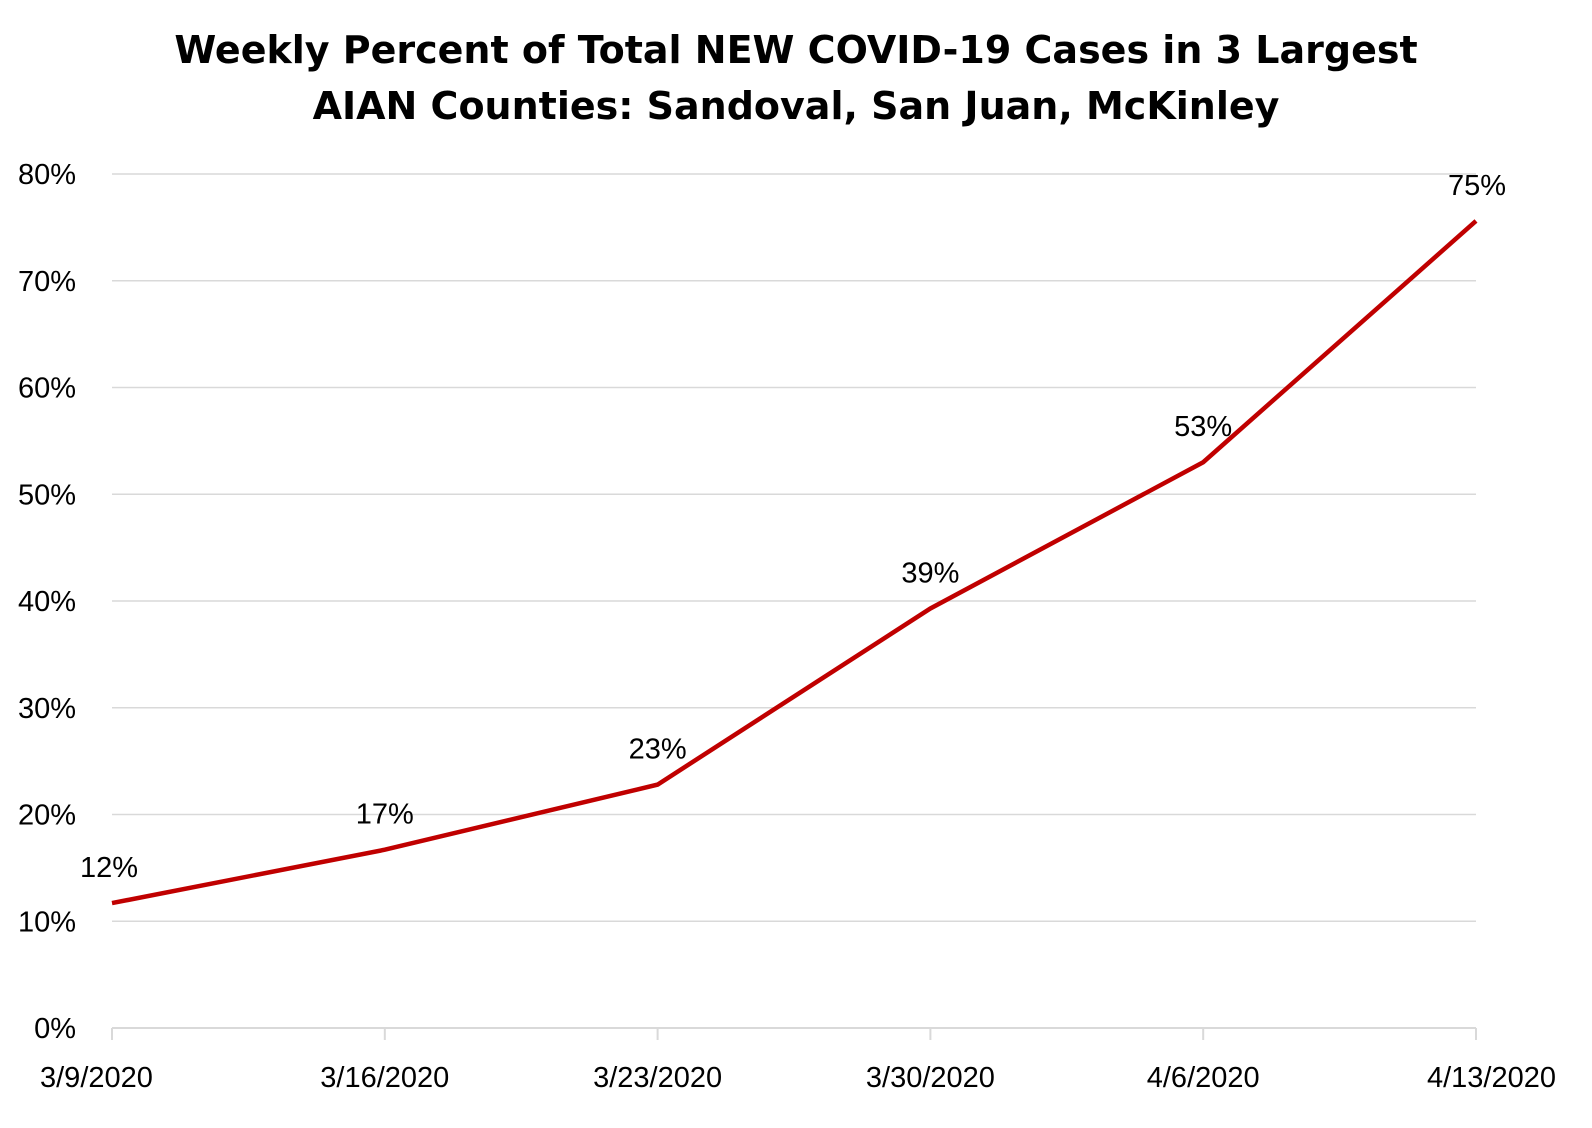 Image resolution: width=1592 pixels, height=1128 pixels. What do you see at coordinates (47, 495) in the screenshot?
I see `y-tick-label: 50%` at bounding box center [47, 495].